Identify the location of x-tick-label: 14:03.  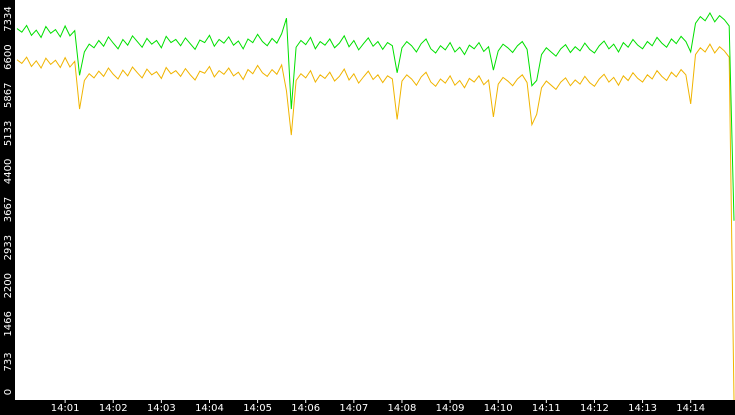
(161, 408).